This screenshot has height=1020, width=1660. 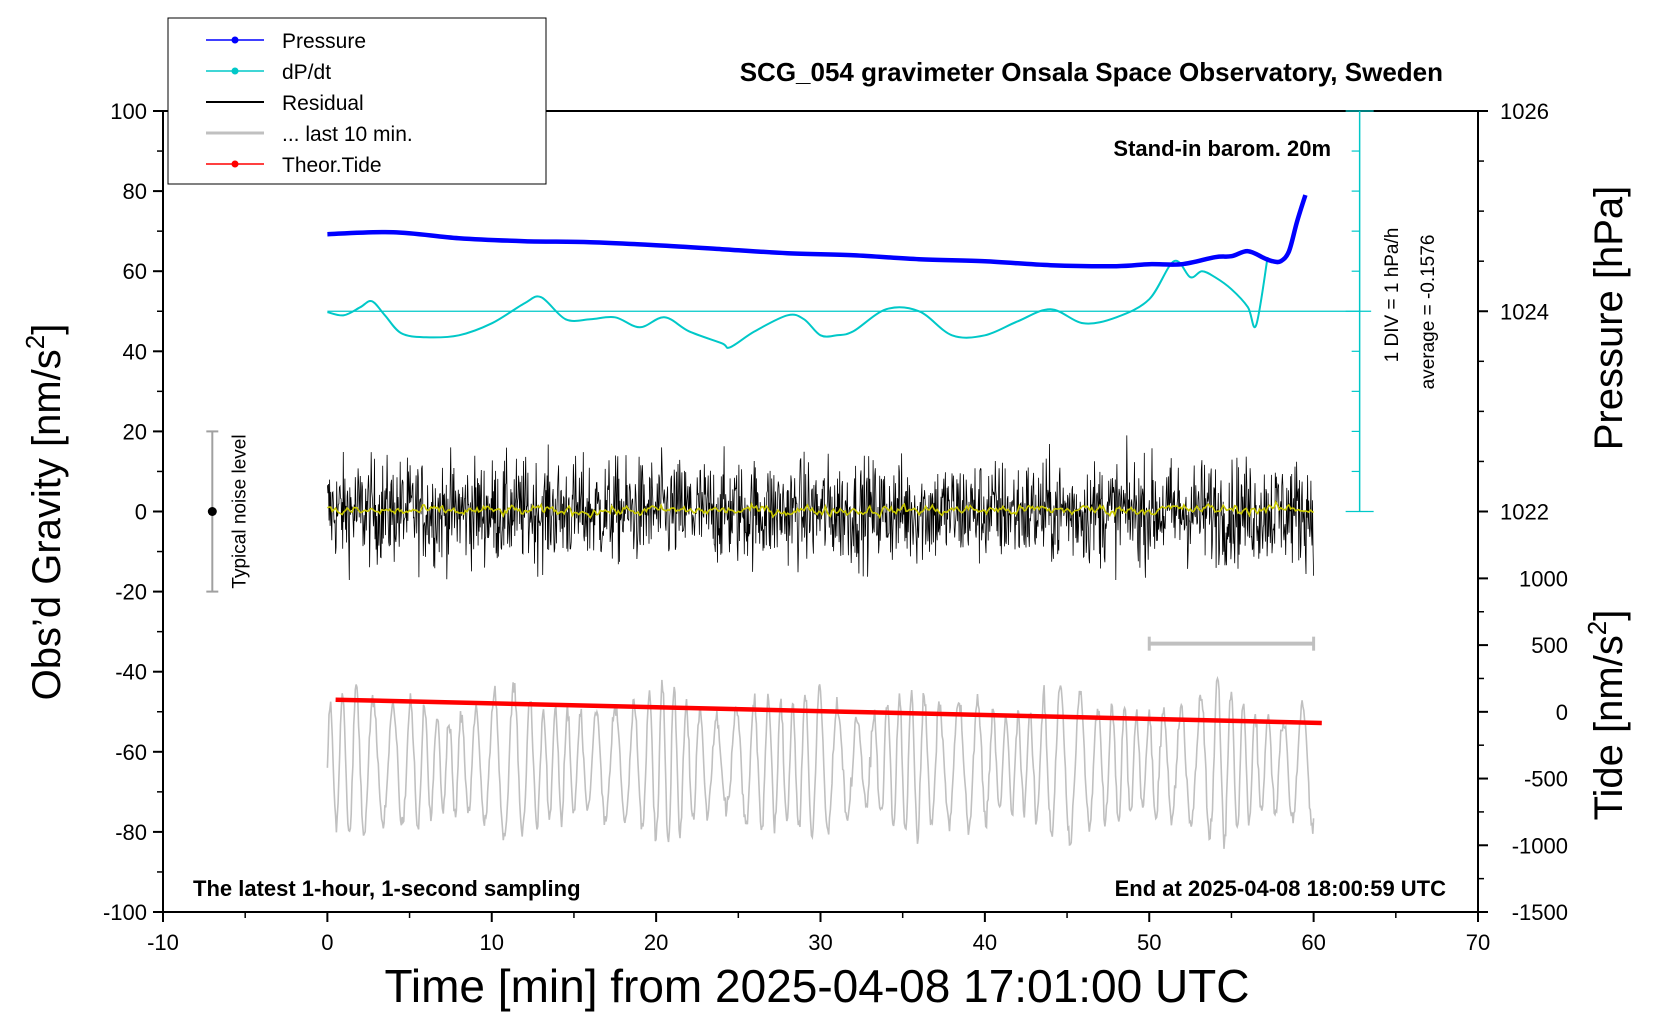 What do you see at coordinates (131, 672) in the screenshot?
I see `y-tick-label: -40` at bounding box center [131, 672].